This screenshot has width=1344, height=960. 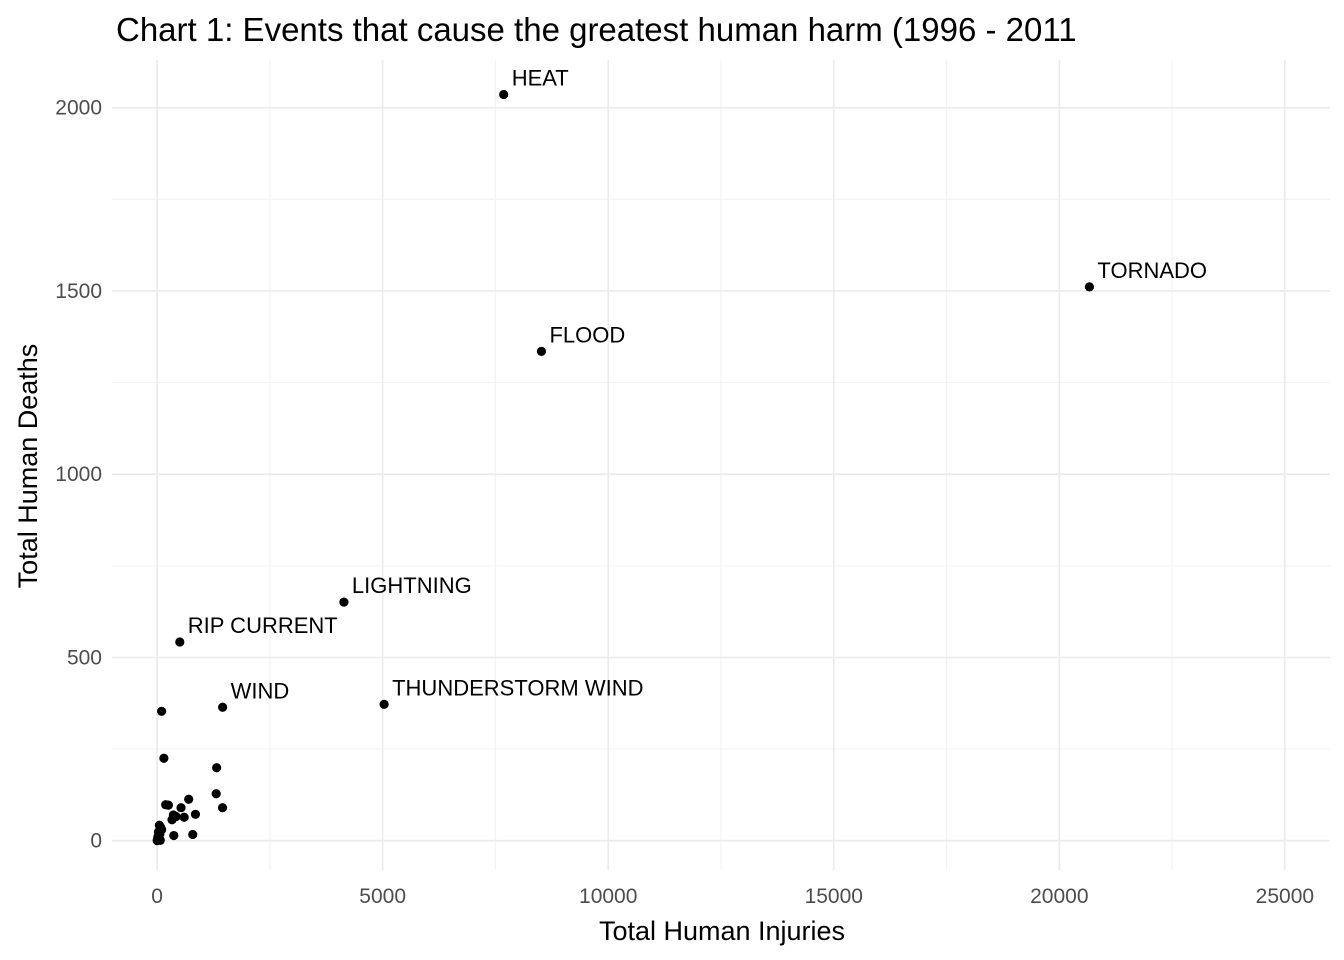 What do you see at coordinates (260, 690) in the screenshot?
I see `point-label: WIND` at bounding box center [260, 690].